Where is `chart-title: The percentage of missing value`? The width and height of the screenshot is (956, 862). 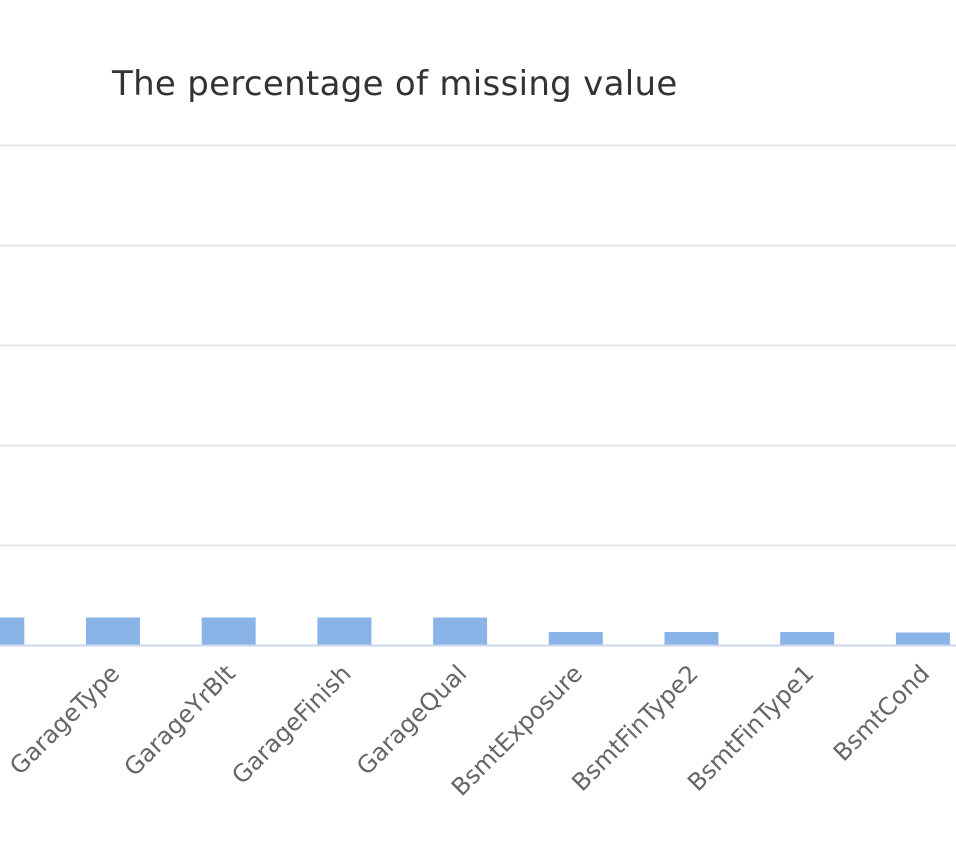 chart-title: The percentage of missing value is located at coordinates (395, 84).